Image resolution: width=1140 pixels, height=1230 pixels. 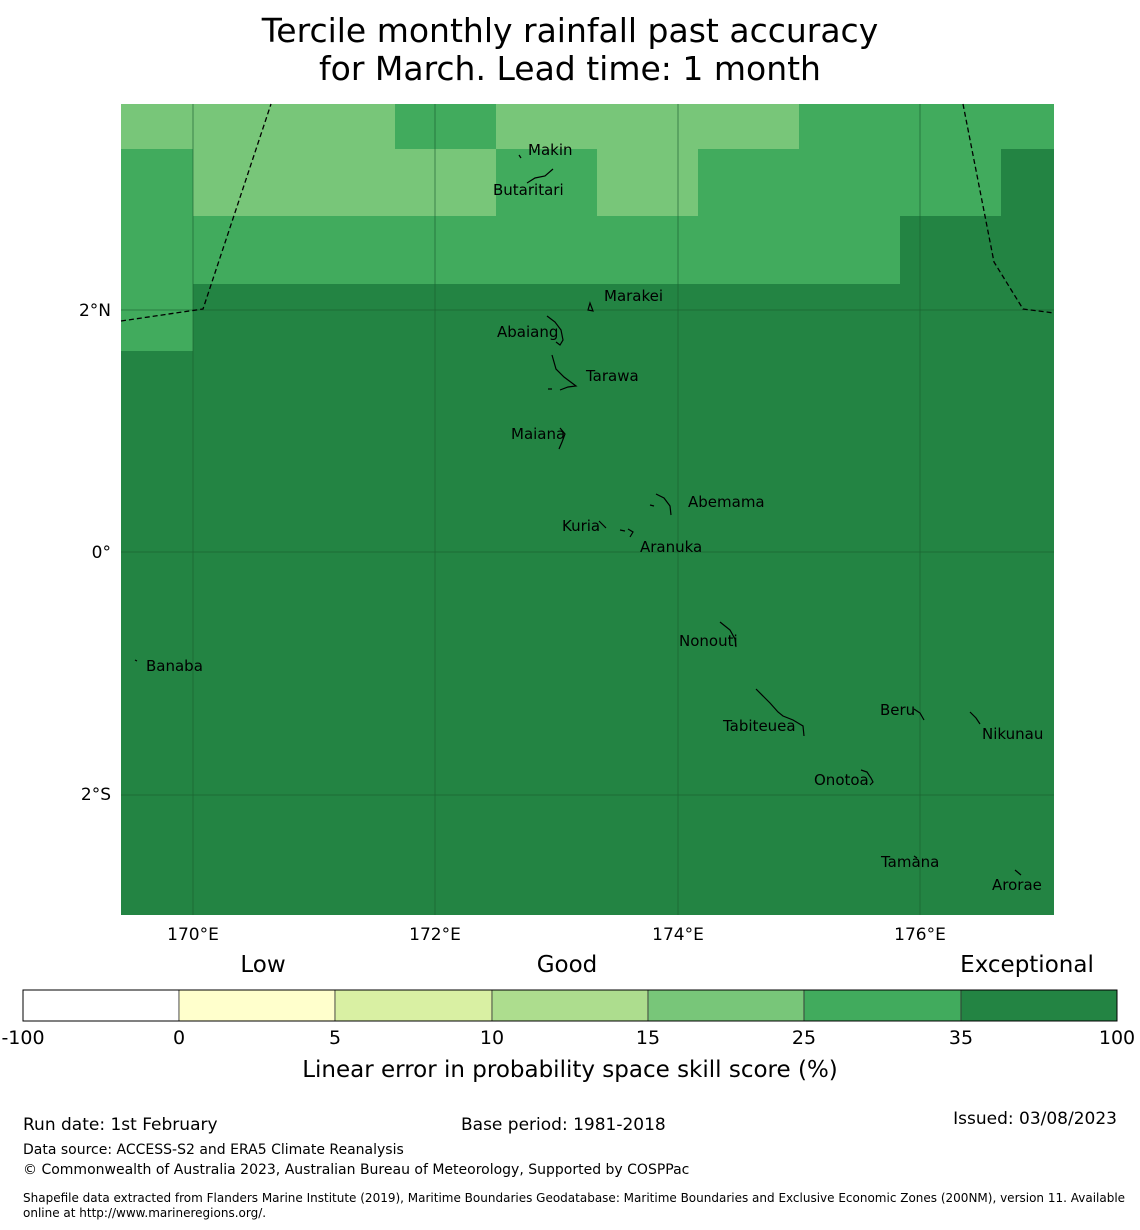 What do you see at coordinates (95, 311) in the screenshot?
I see `lat-tick-label: 2°N` at bounding box center [95, 311].